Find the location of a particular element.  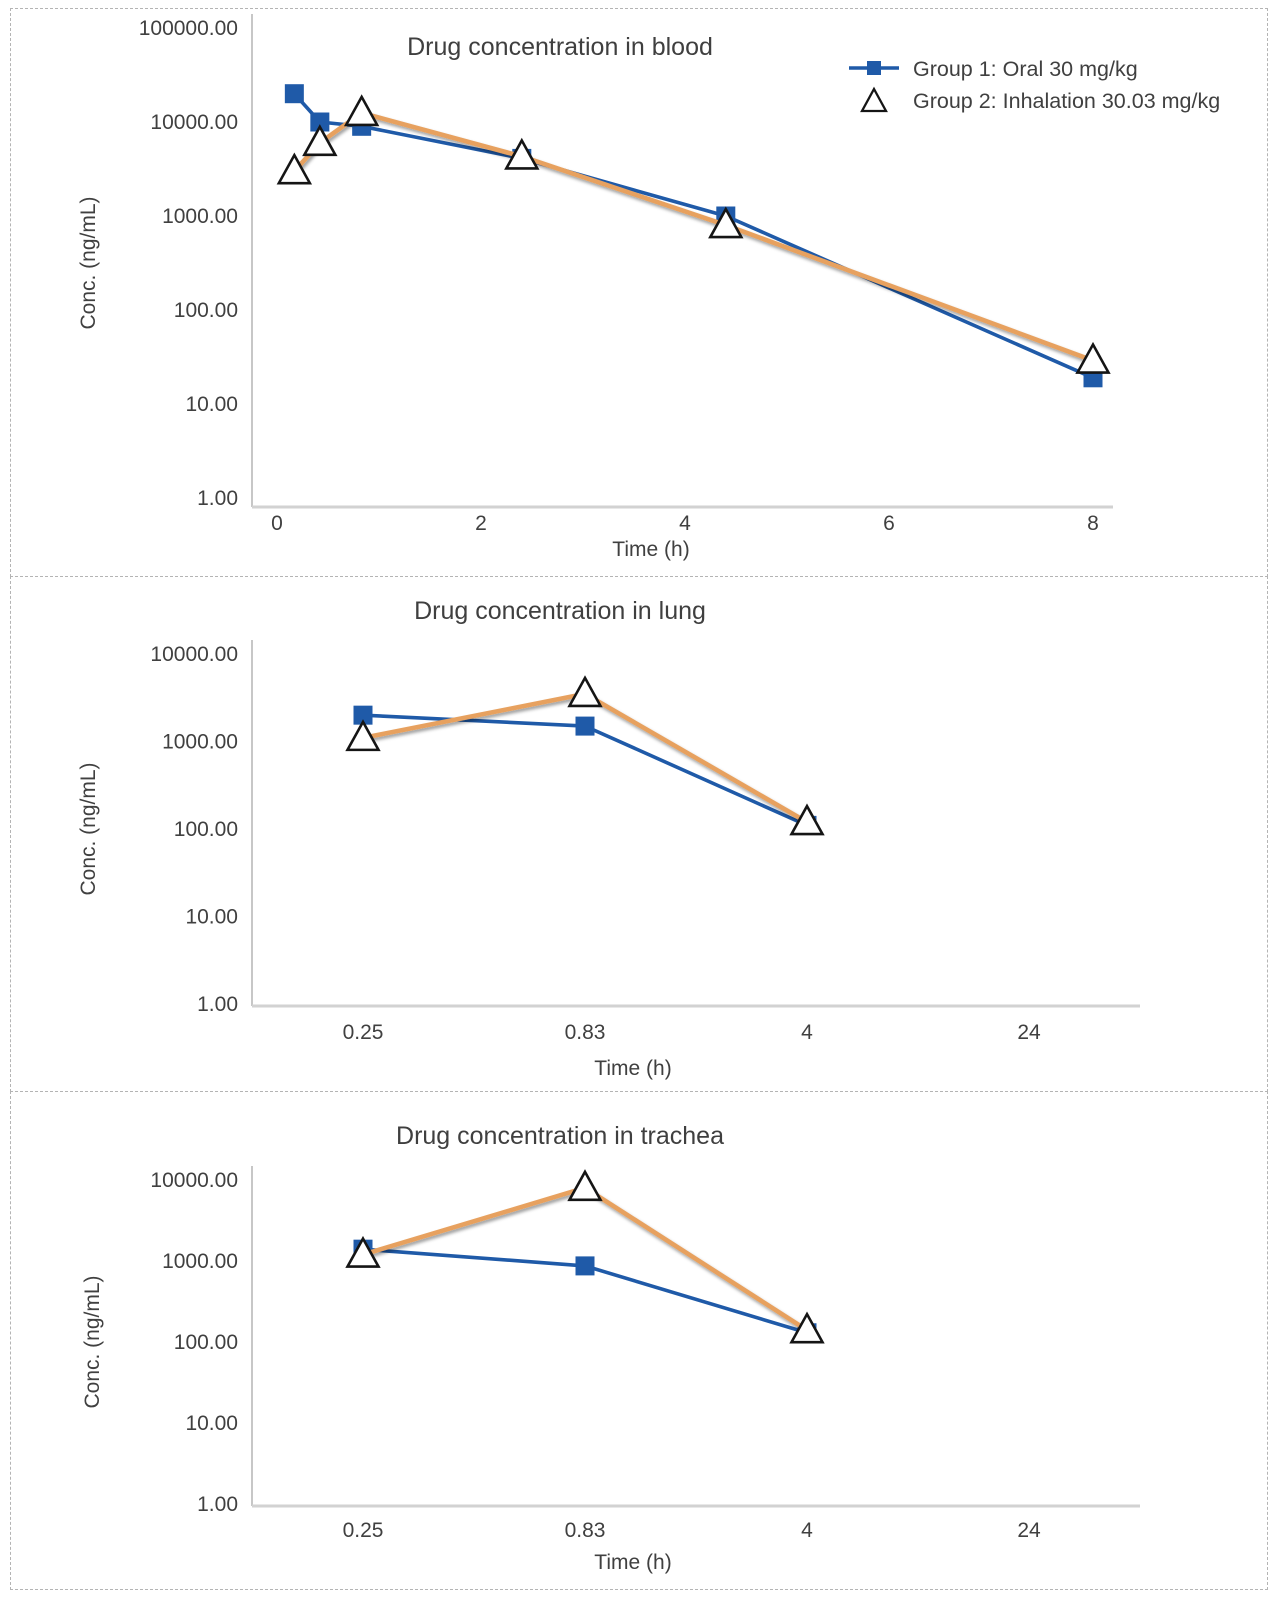

legend-label: Group 1: Oral 30 mg/kg is located at coordinates (1025, 69).